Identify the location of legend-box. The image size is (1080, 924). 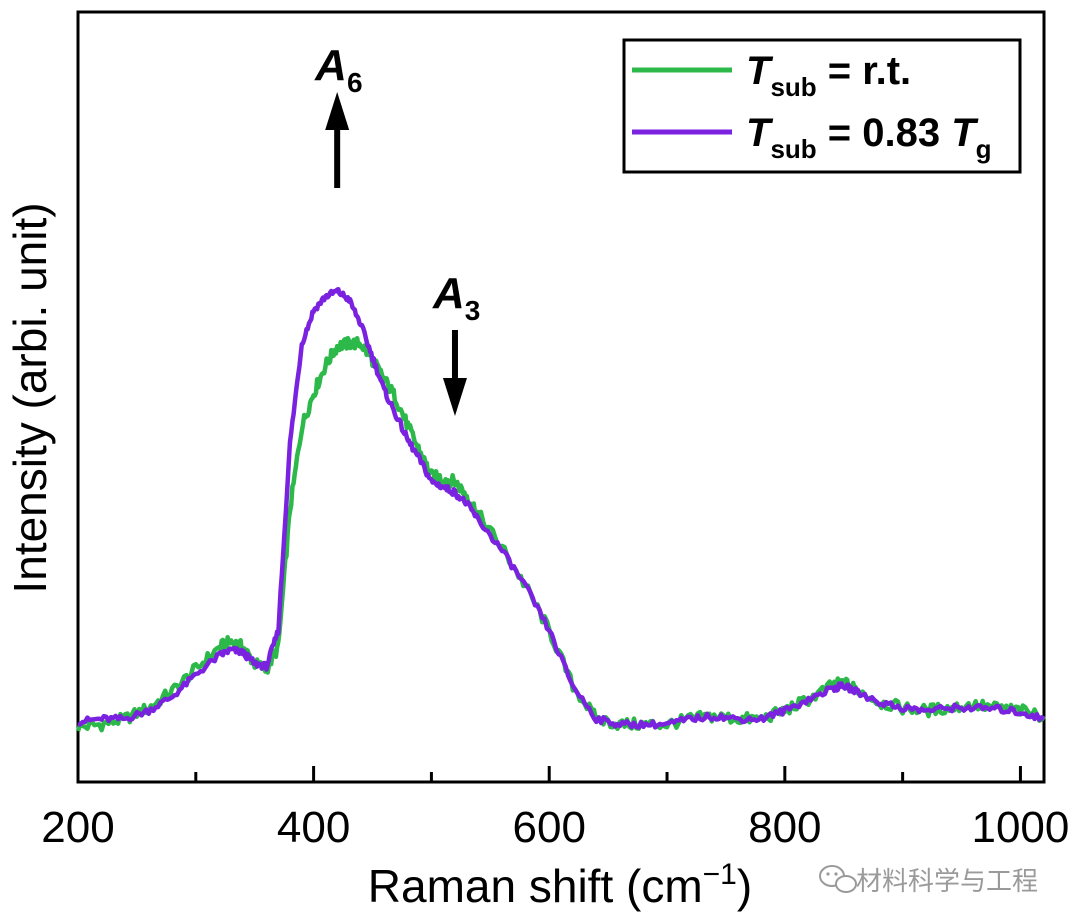
(822, 106).